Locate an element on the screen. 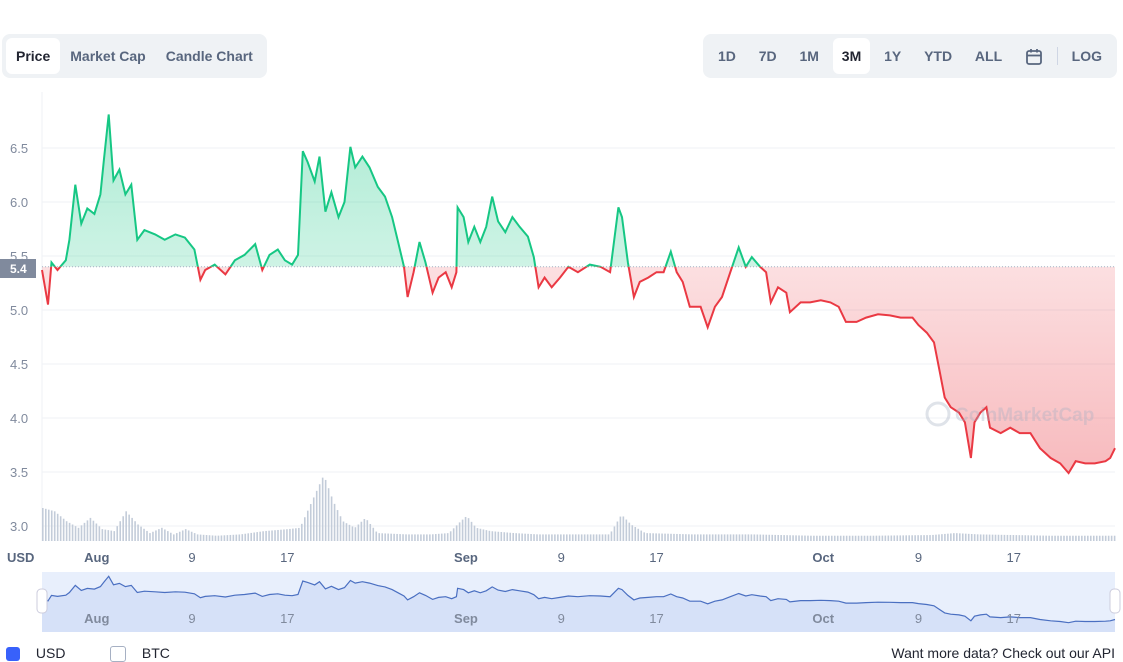  tab-market-cap: Market Cap is located at coordinates (108, 56).